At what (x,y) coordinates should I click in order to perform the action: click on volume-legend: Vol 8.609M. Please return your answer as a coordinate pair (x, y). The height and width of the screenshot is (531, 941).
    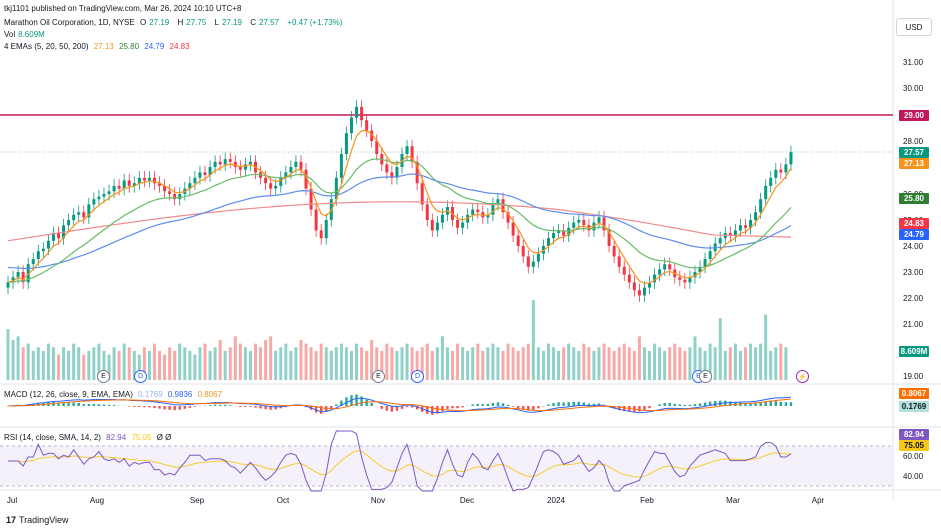
    Looking at the image, I should click on (26, 34).